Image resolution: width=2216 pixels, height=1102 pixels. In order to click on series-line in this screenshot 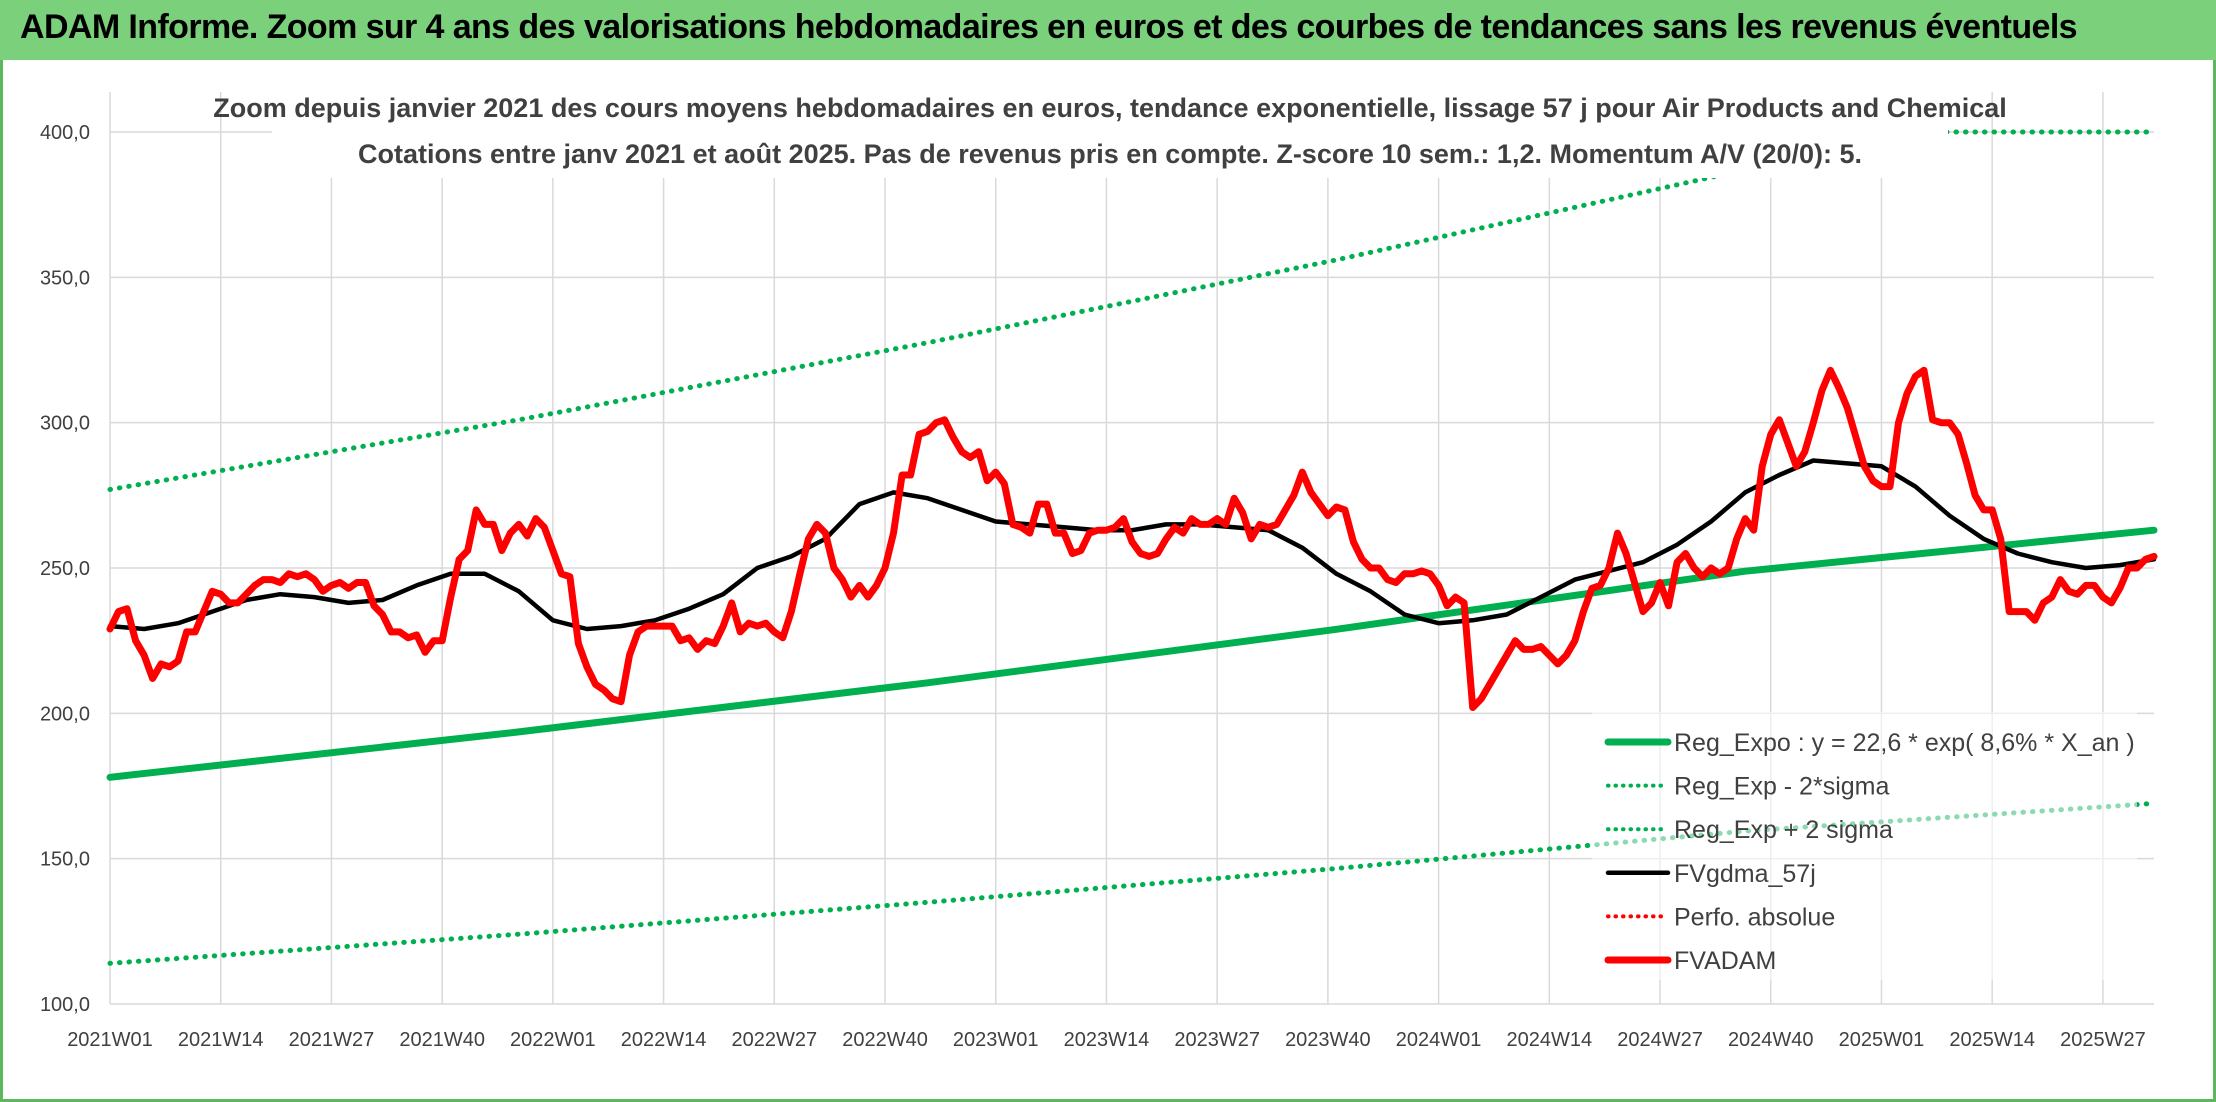, I will do `click(1132, 545)`.